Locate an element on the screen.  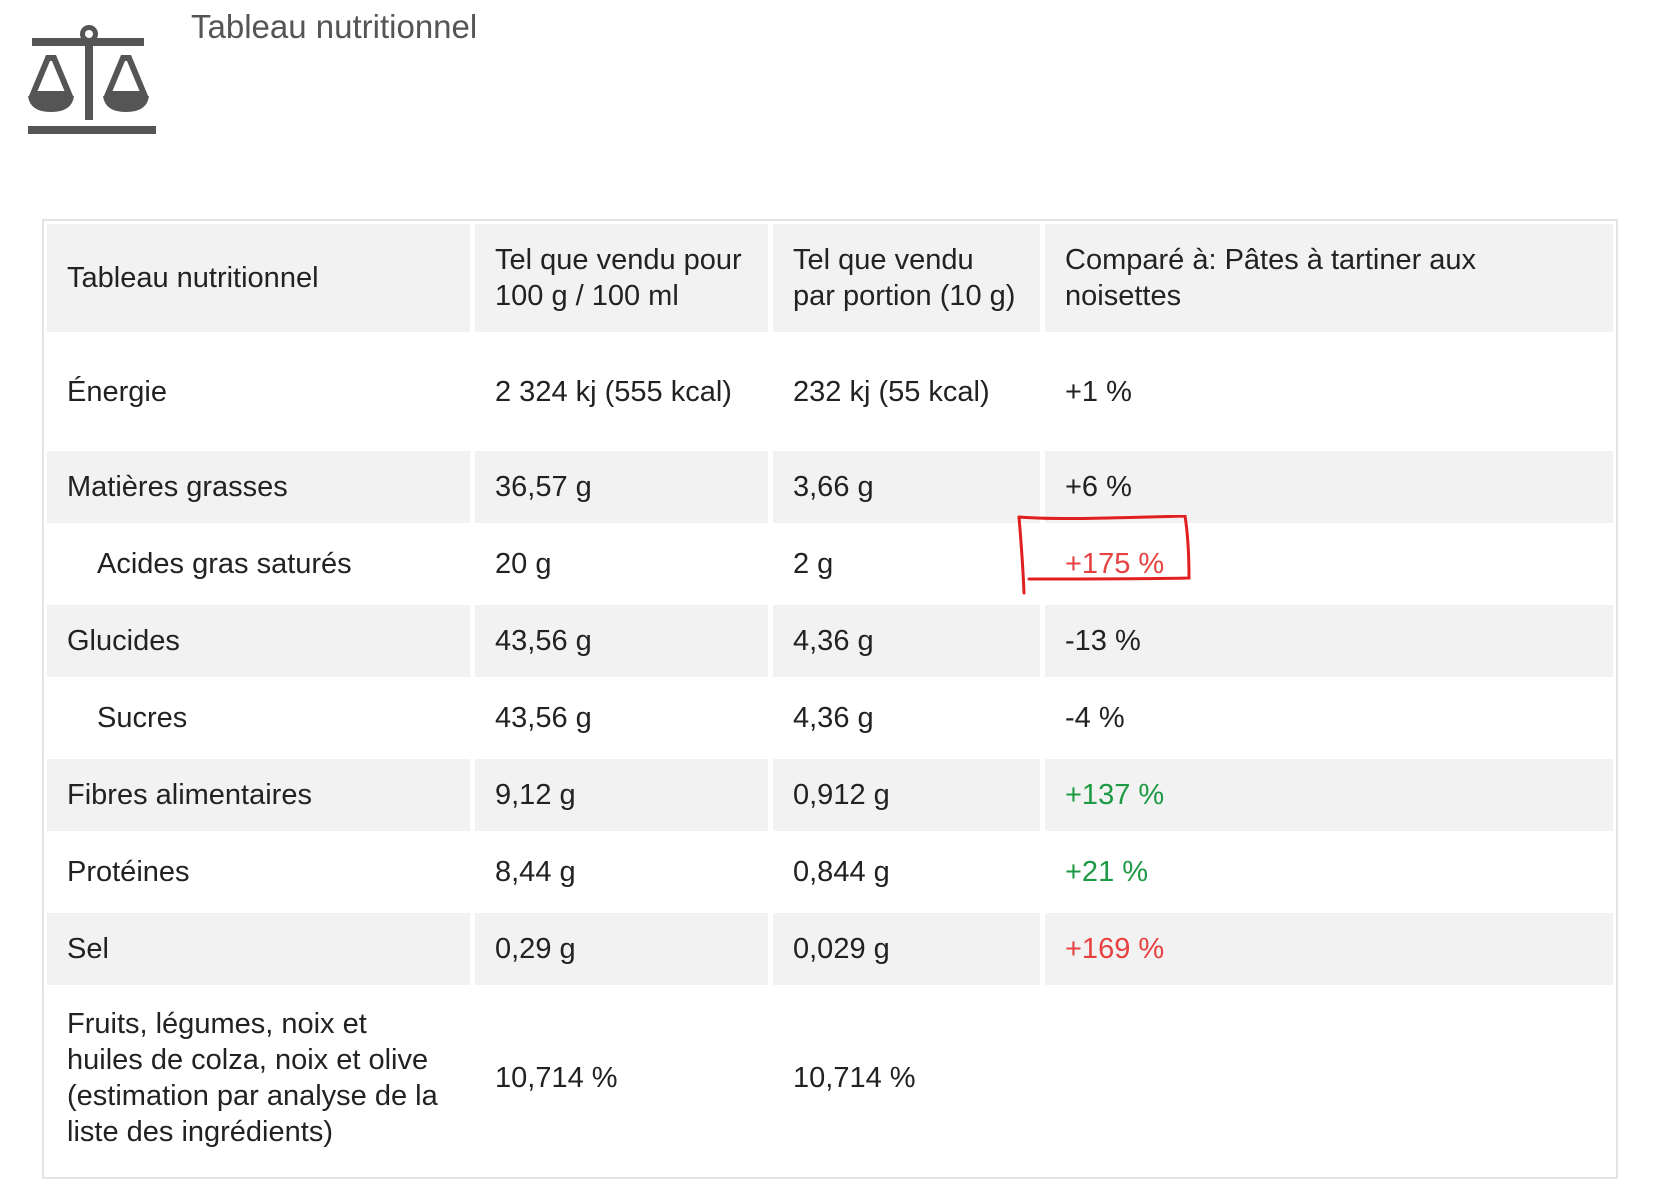
page-title: Tableau nutritionnel is located at coordinates (334, 26).